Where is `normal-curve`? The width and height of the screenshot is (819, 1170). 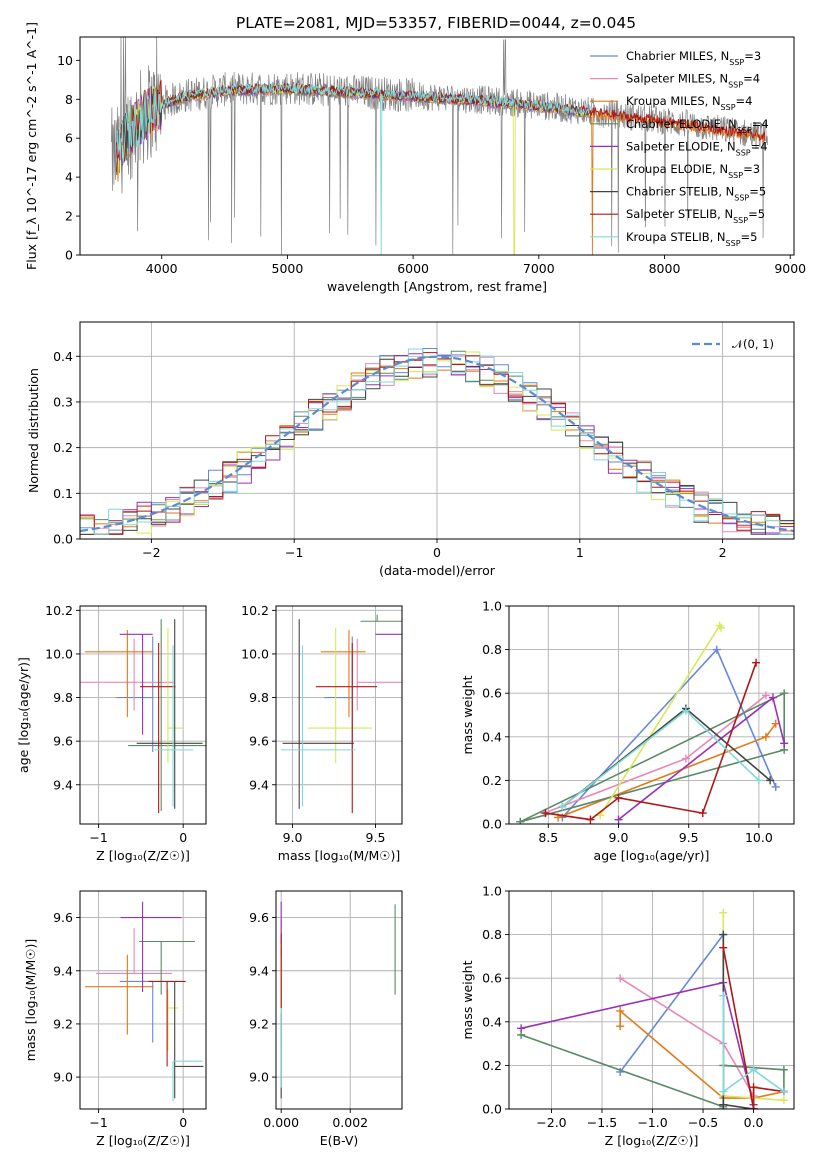
normal-curve is located at coordinates (437, 444).